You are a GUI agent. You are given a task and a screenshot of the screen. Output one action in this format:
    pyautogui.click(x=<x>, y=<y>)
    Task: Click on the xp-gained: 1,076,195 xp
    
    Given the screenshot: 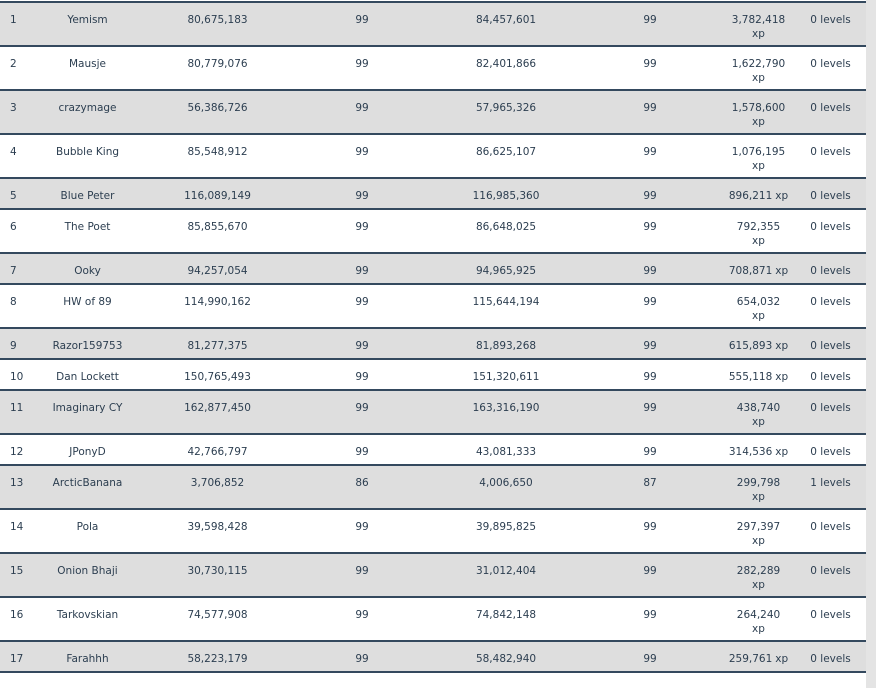 What is the action you would take?
    pyautogui.click(x=758, y=156)
    